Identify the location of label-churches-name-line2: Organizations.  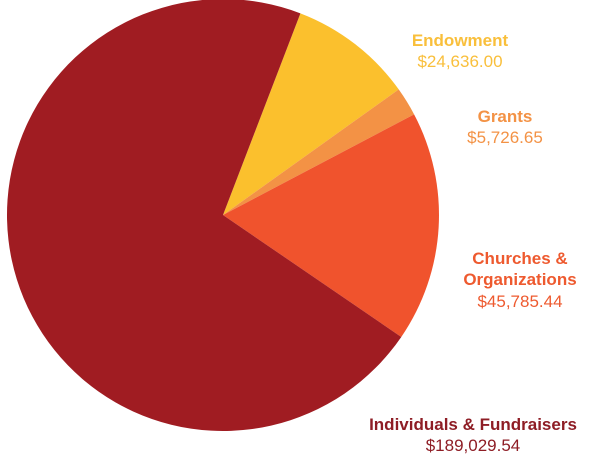
(520, 280).